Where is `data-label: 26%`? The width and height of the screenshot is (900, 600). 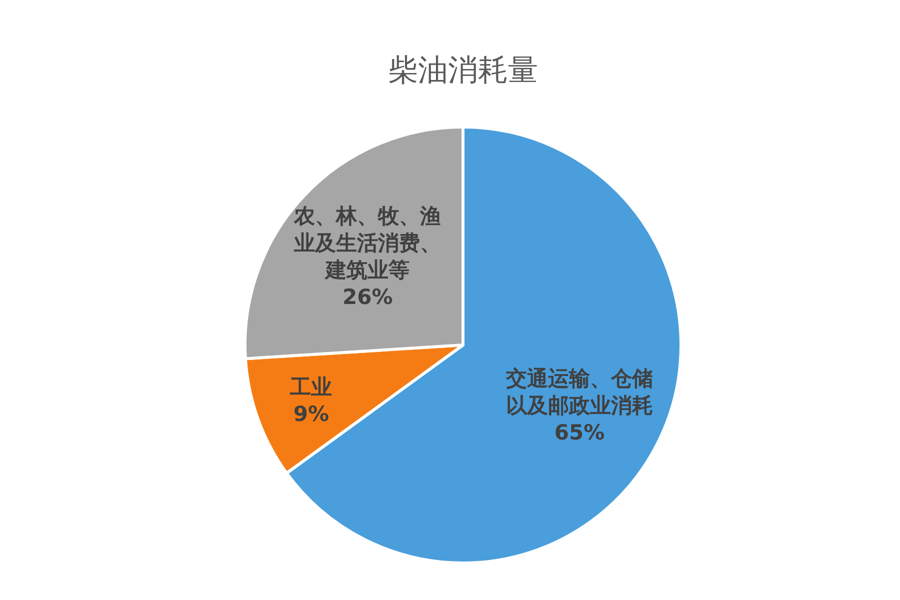
data-label: 26% is located at coordinates (367, 296).